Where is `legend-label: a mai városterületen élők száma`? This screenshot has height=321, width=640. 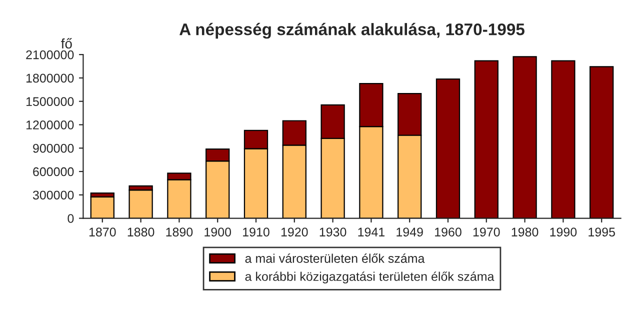
legend-label: a mai városterületen élők száma is located at coordinates (335, 258).